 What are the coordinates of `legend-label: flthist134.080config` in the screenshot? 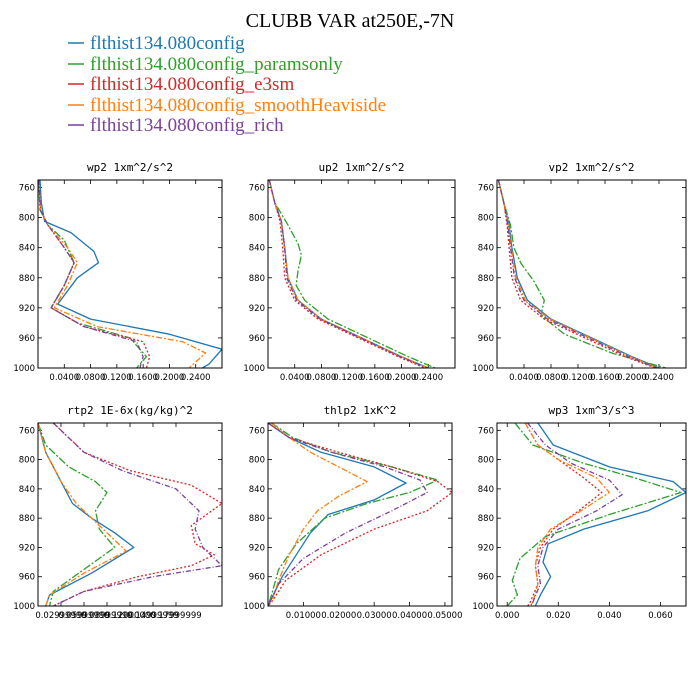 It's located at (167, 43).